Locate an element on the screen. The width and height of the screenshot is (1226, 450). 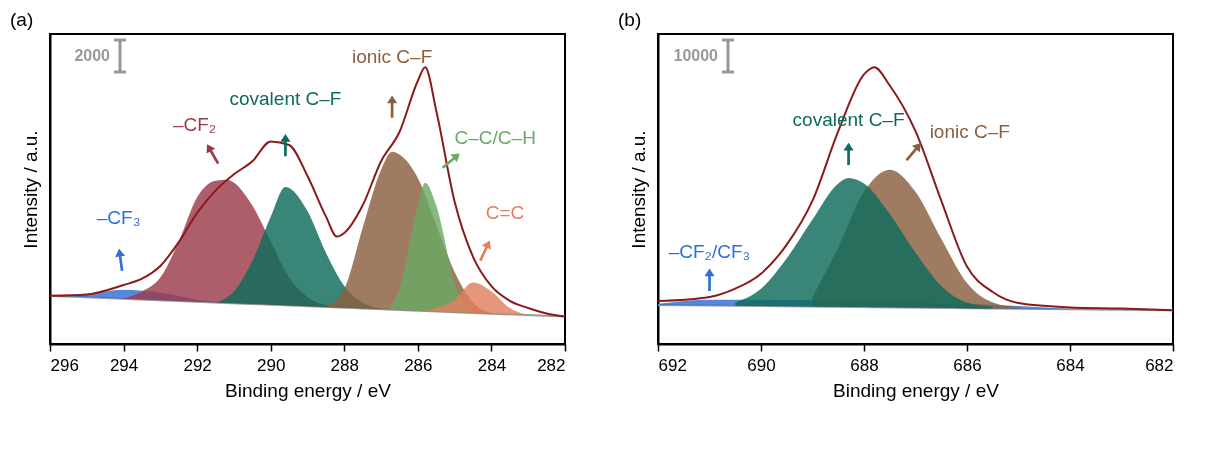
x-tick-label: 294 is located at coordinates (124, 365).